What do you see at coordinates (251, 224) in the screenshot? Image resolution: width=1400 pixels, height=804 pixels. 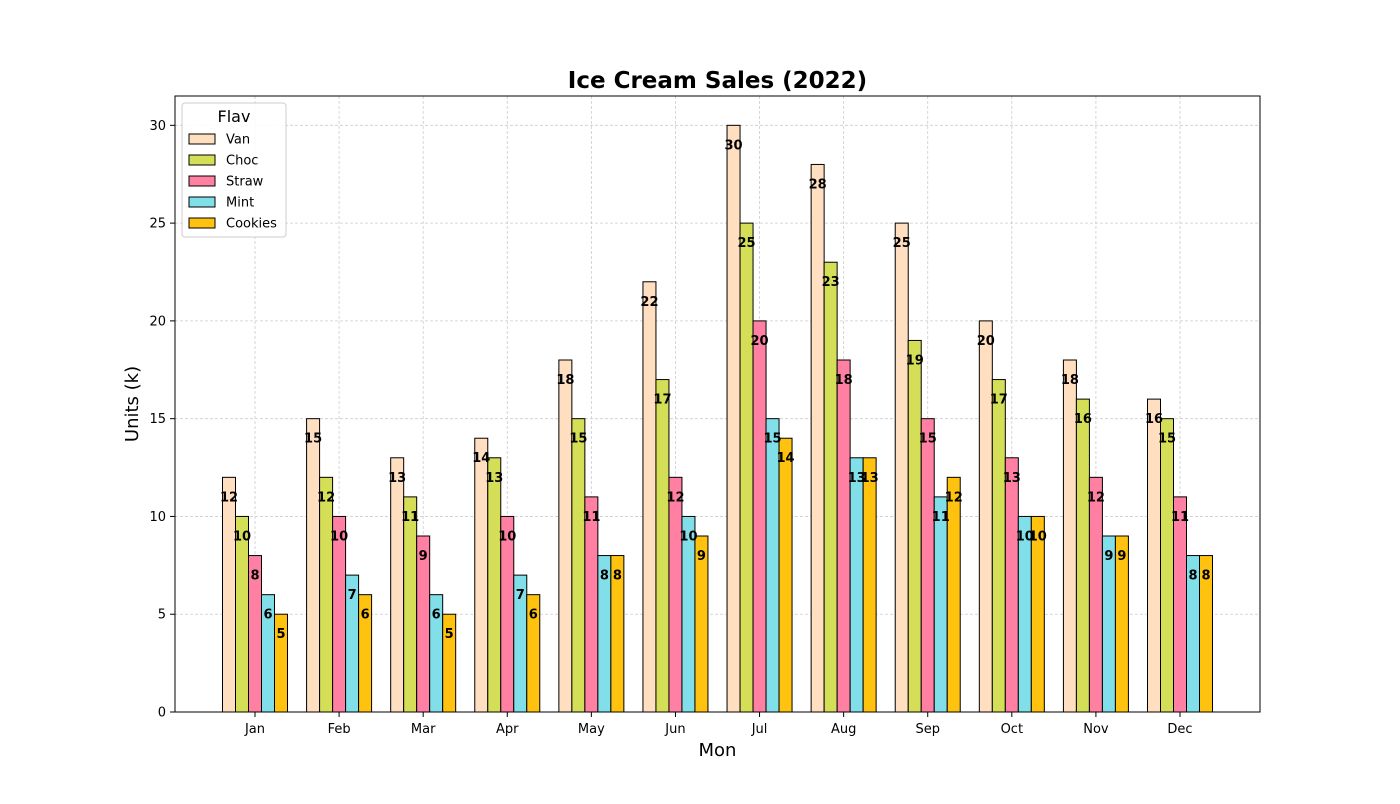 I see `legend-label: Cookies` at bounding box center [251, 224].